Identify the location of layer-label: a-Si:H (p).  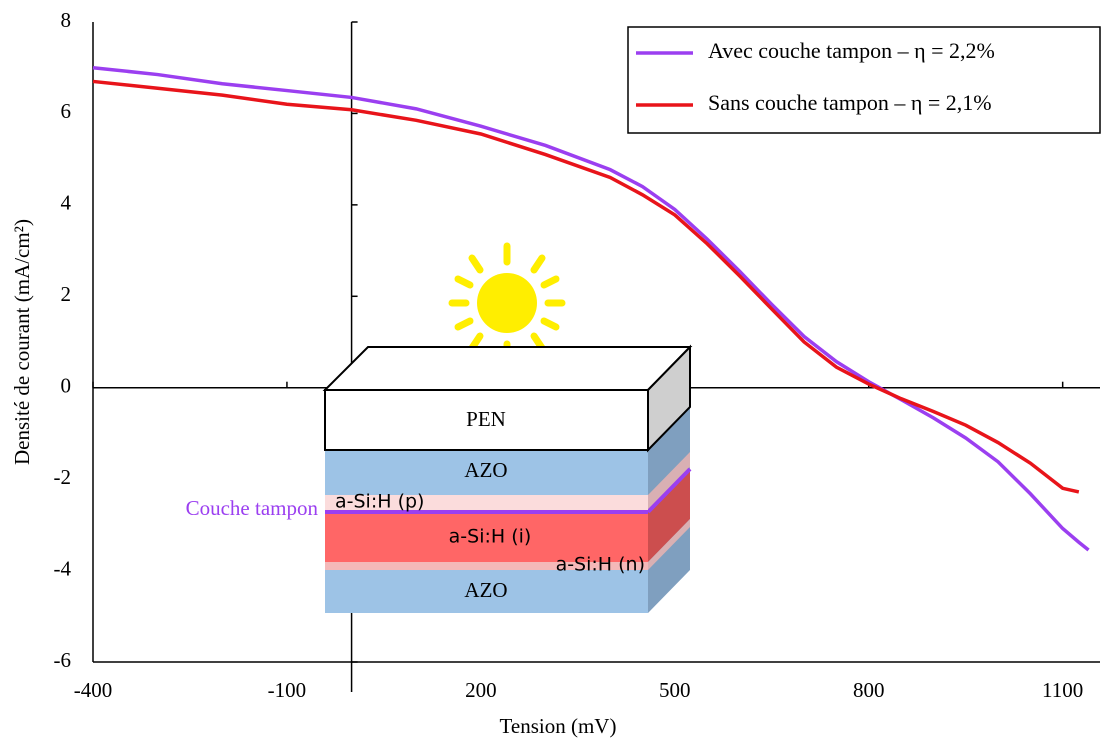
(379, 502).